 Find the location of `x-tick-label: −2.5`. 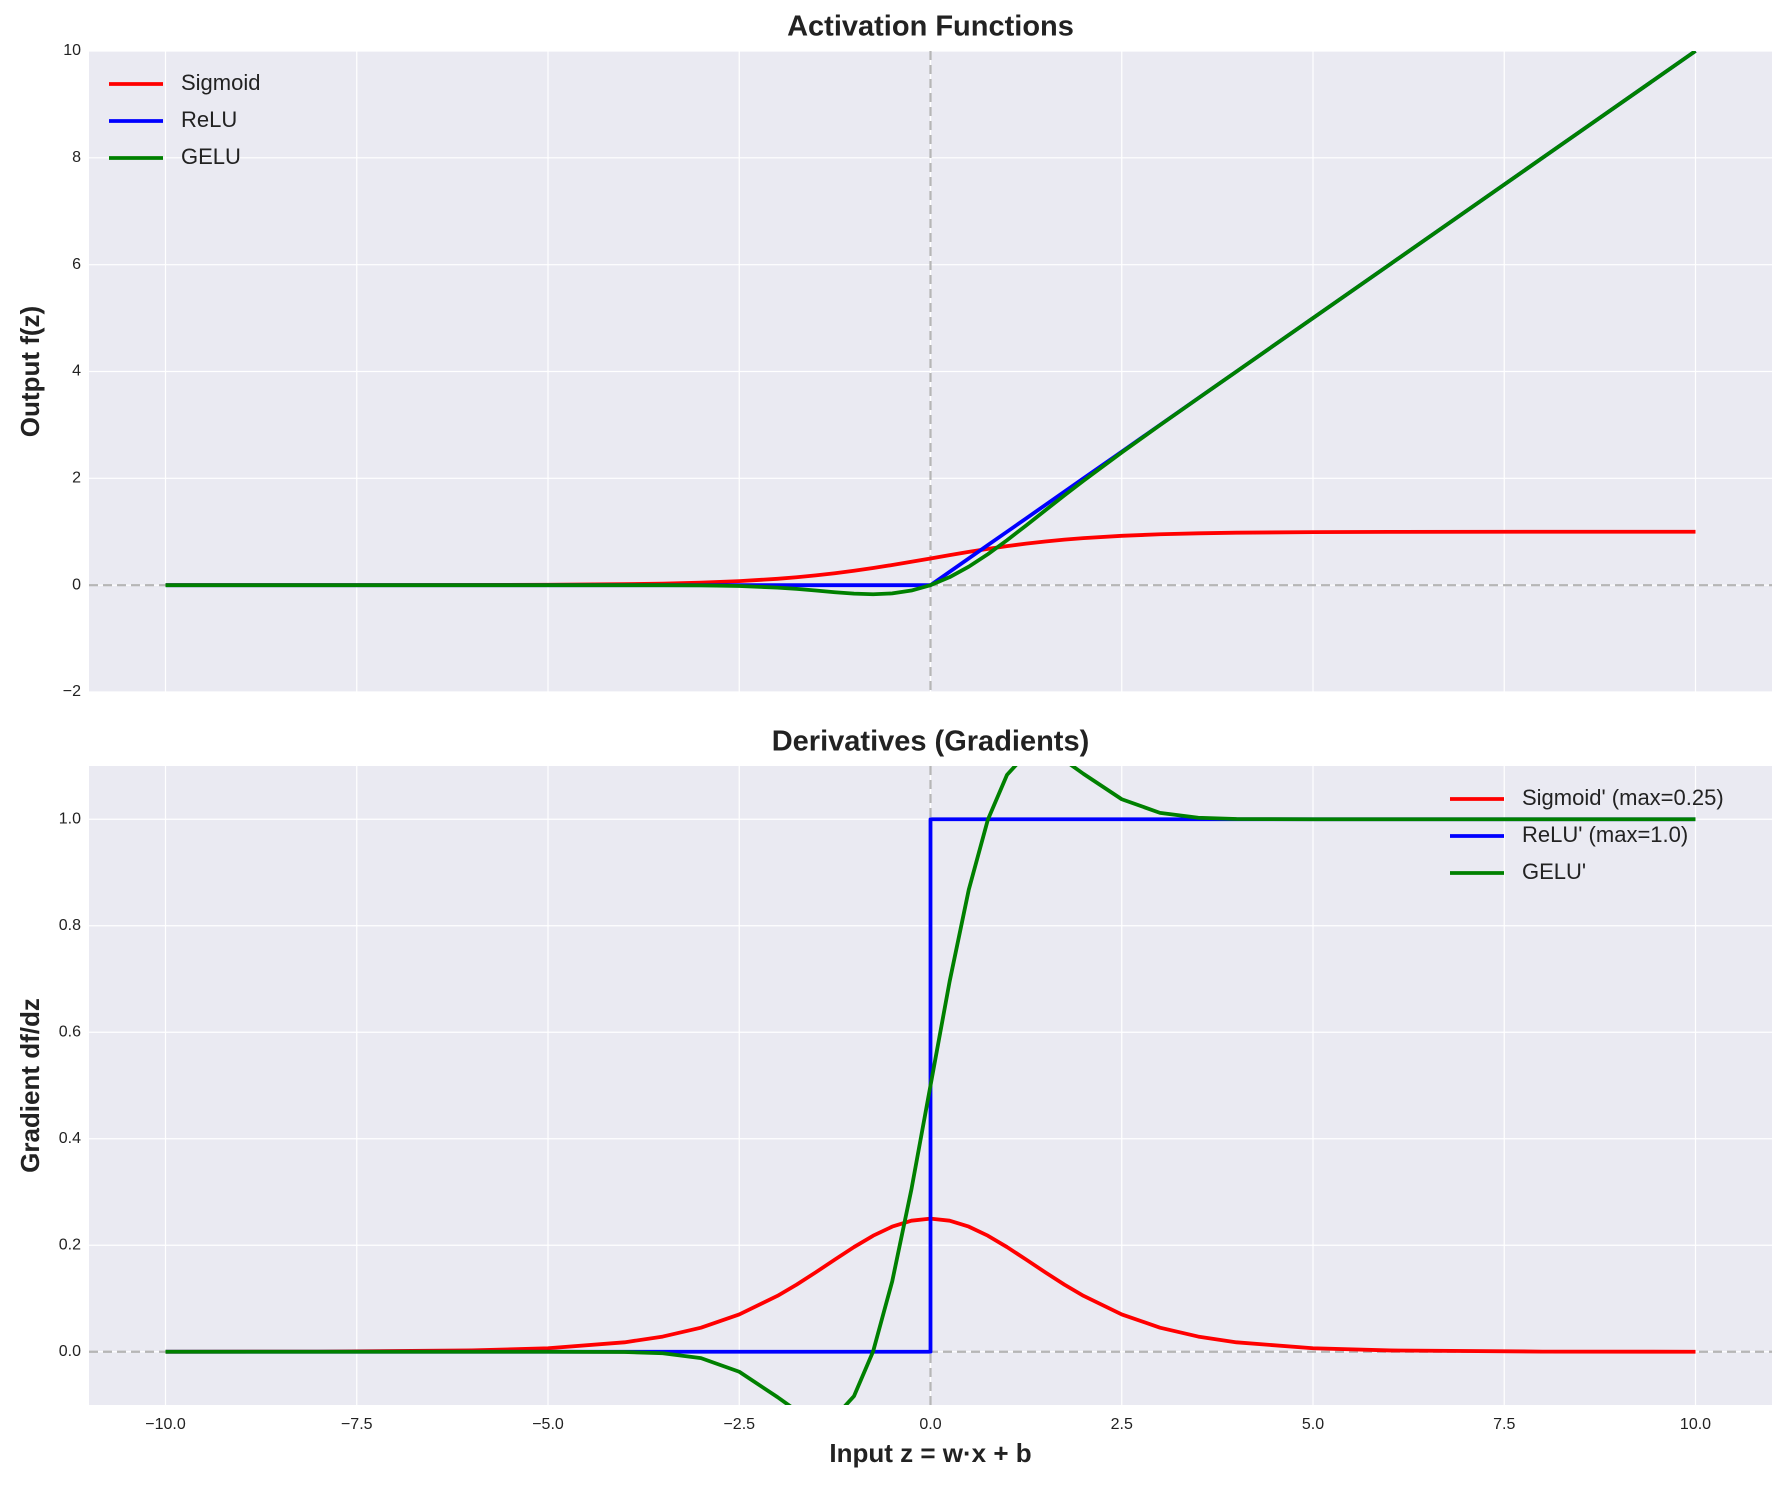

x-tick-label: −2.5 is located at coordinates (739, 1424).